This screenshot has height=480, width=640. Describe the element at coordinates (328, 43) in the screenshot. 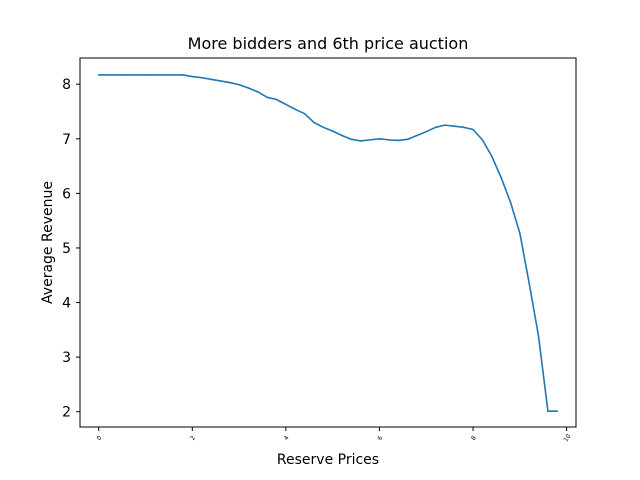

I see `chart-title: More bidders and 6th price auction` at that location.